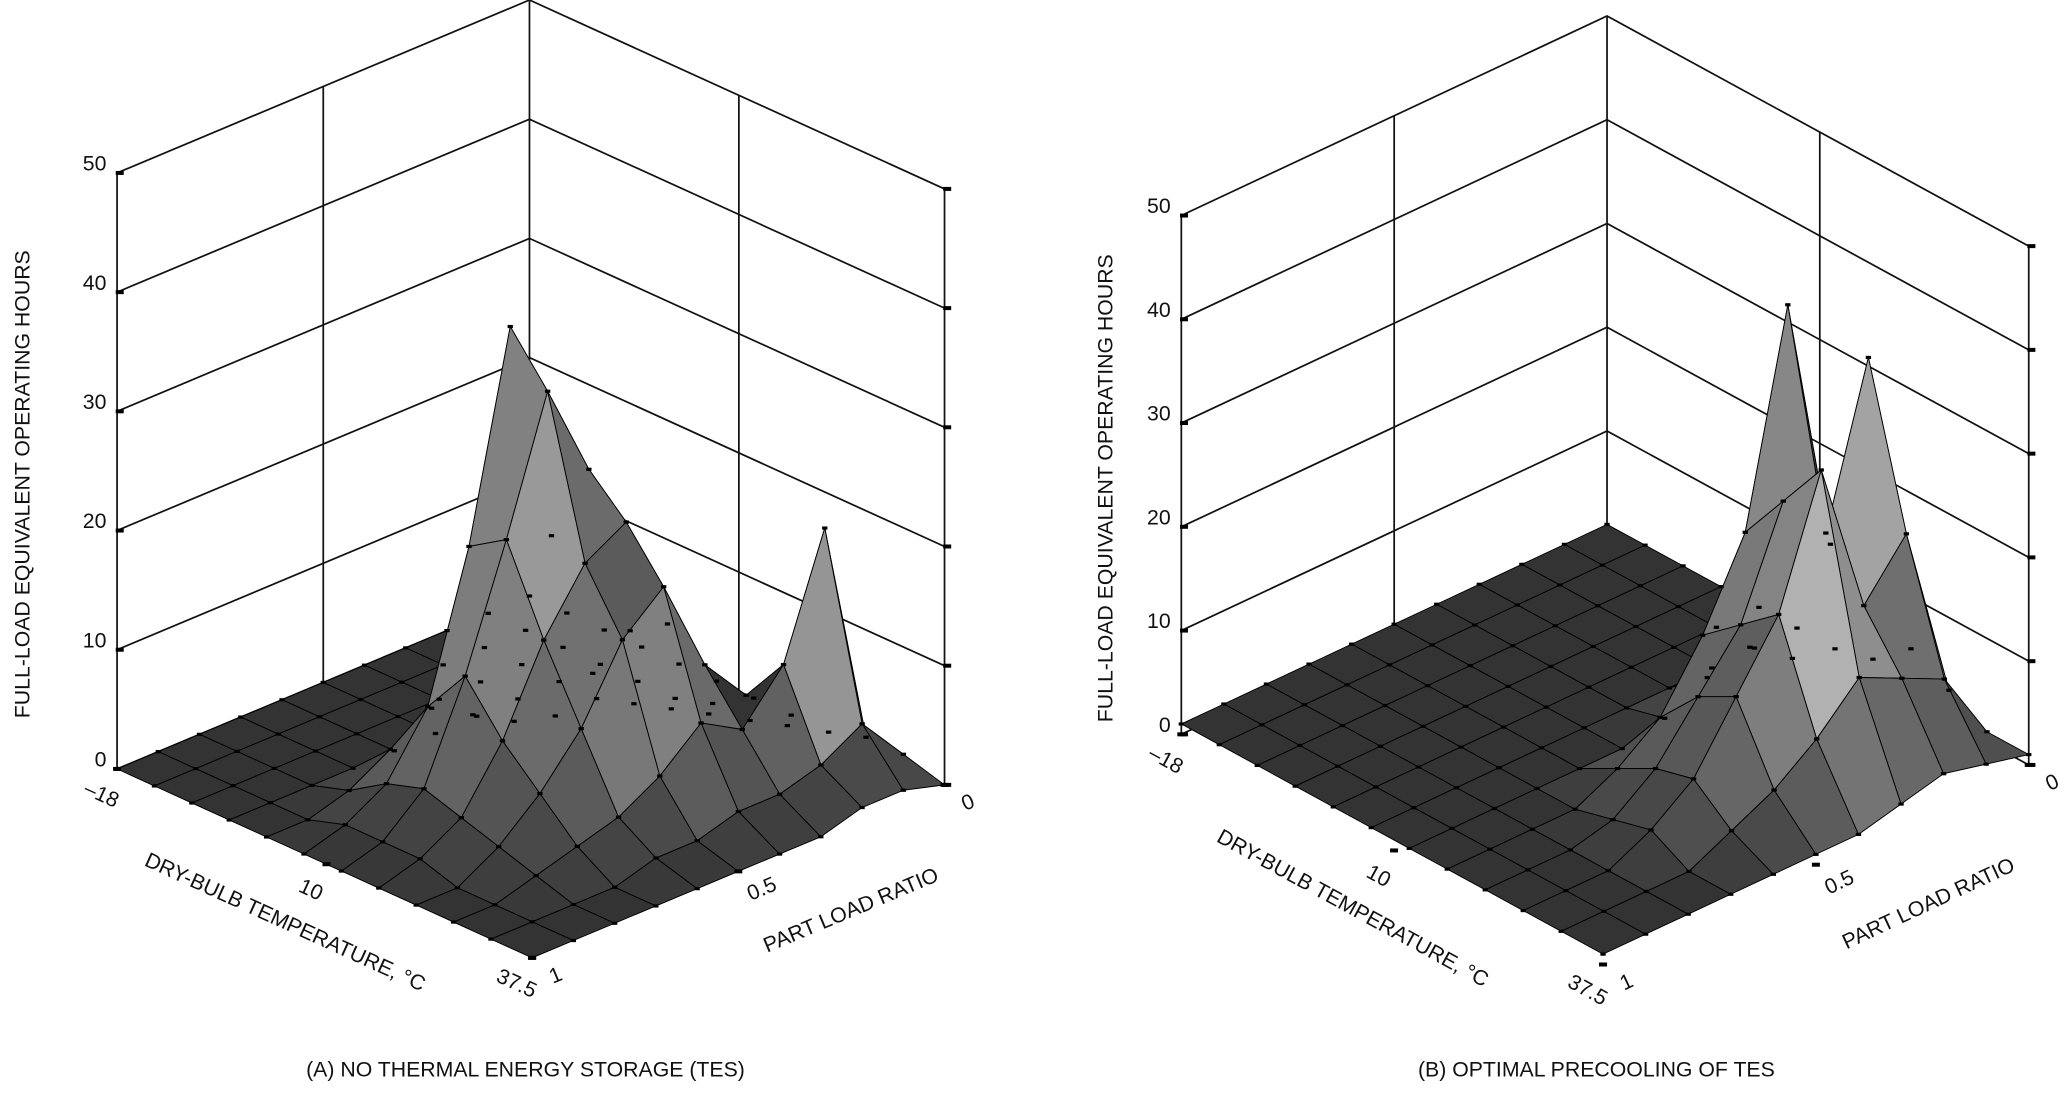 The width and height of the screenshot is (2062, 1093). I want to click on y-tick-label: 0, so click(968, 802).